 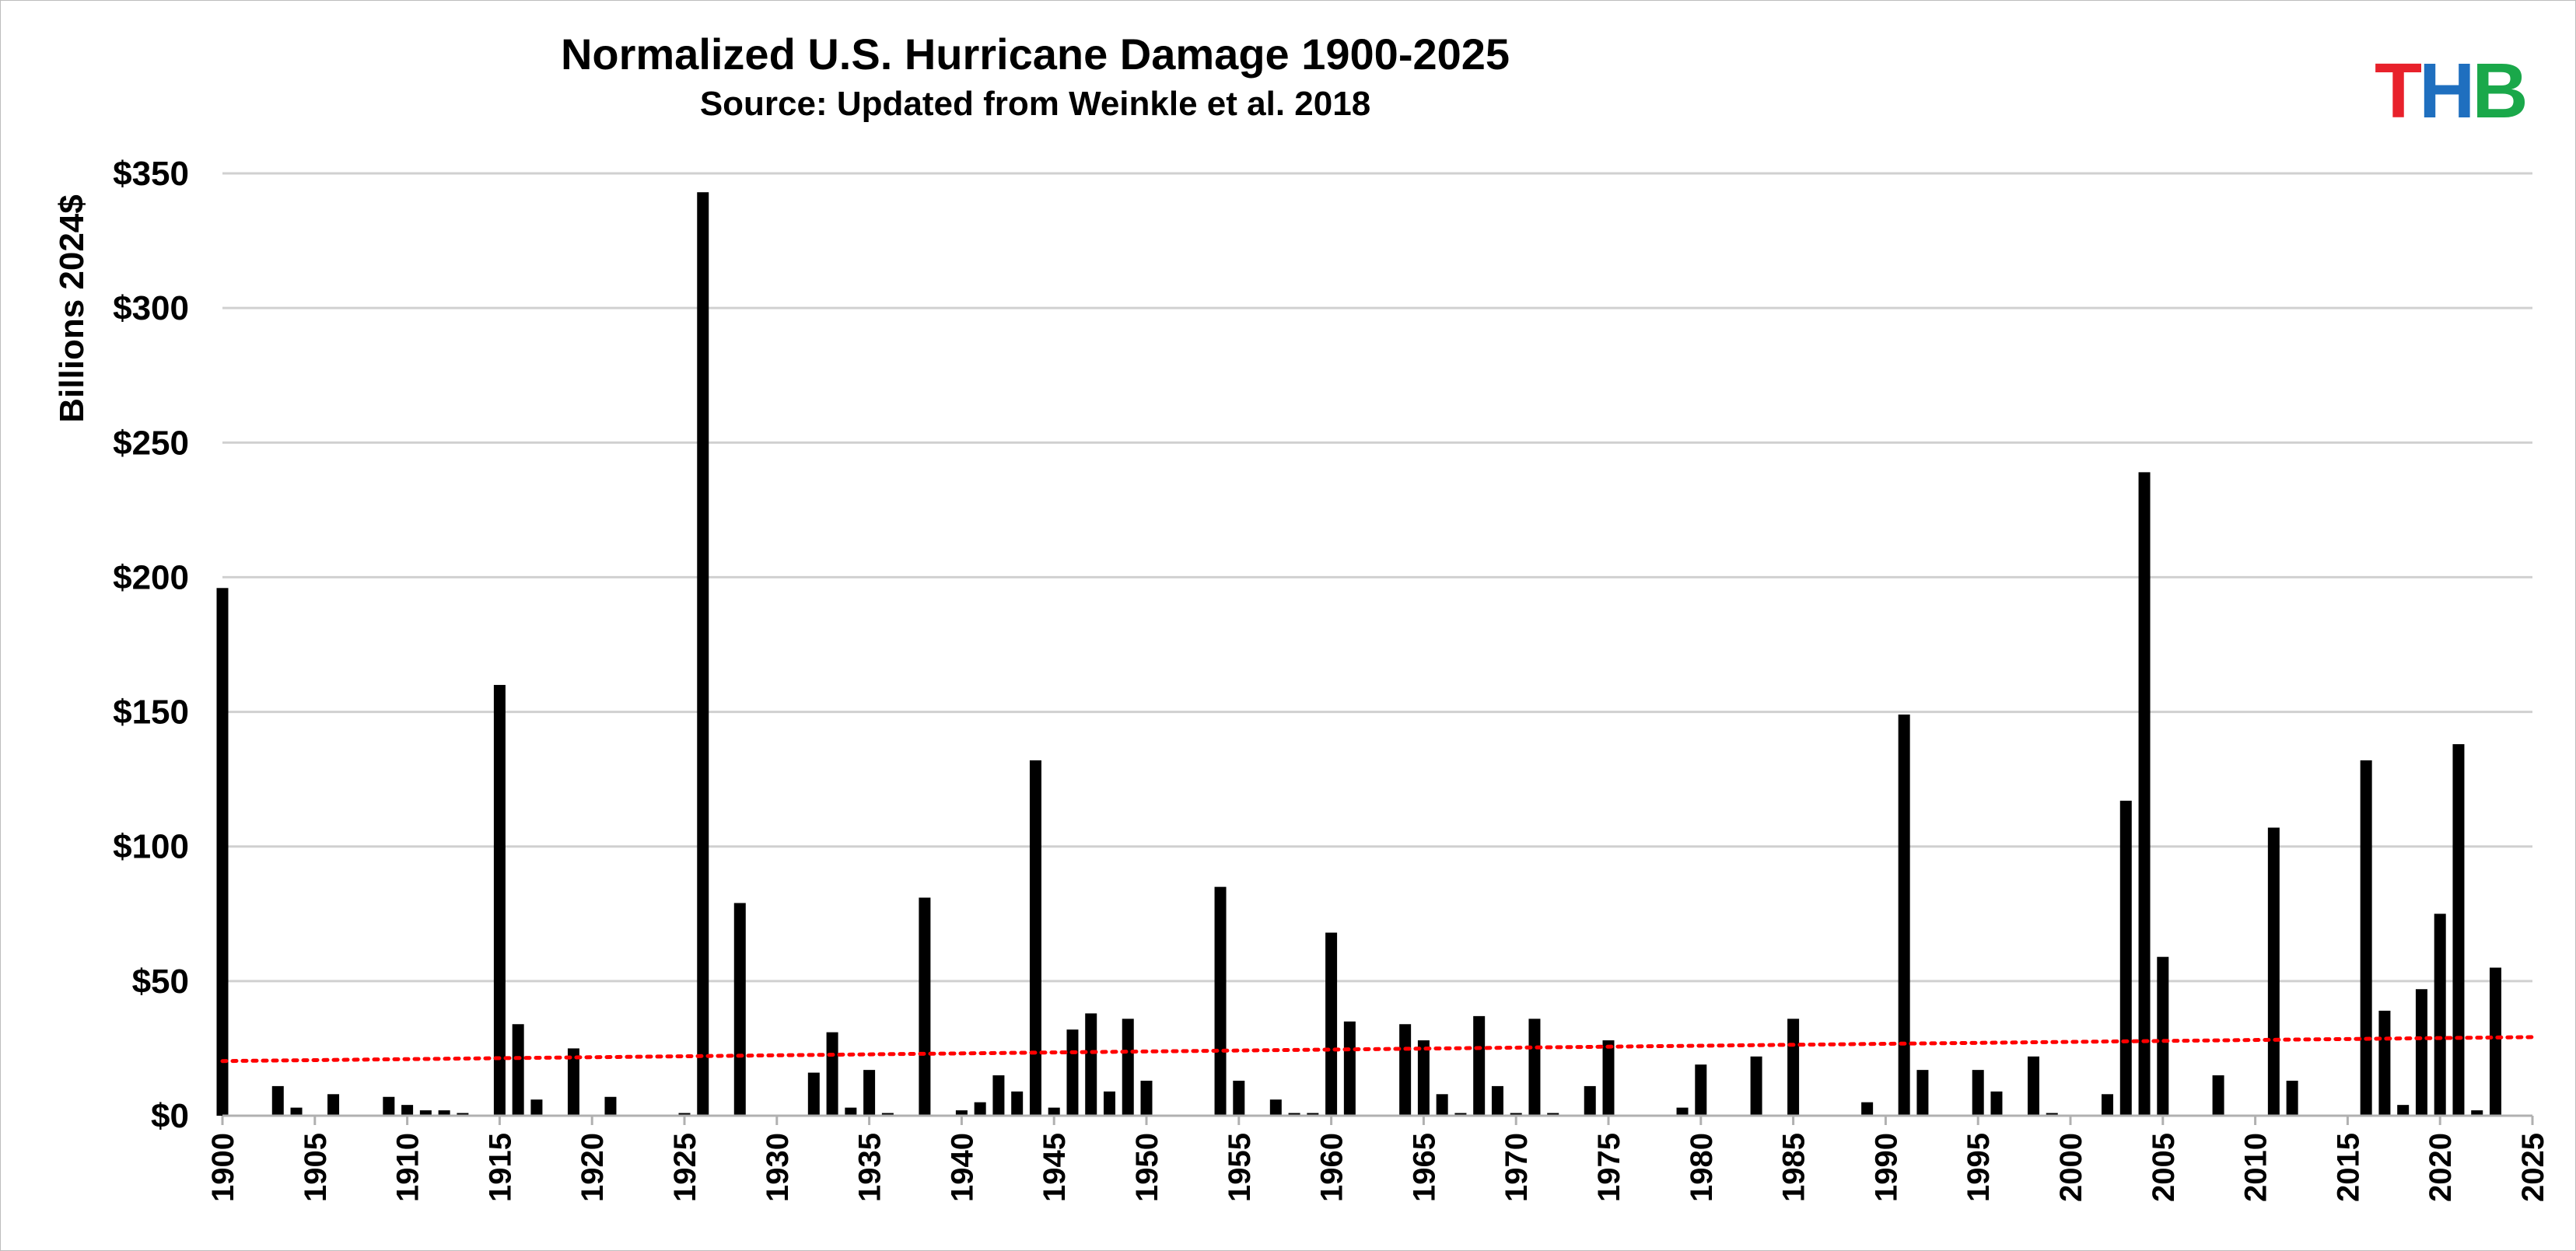 What do you see at coordinates (2164, 1168) in the screenshot?
I see `x-tick-label: 2005` at bounding box center [2164, 1168].